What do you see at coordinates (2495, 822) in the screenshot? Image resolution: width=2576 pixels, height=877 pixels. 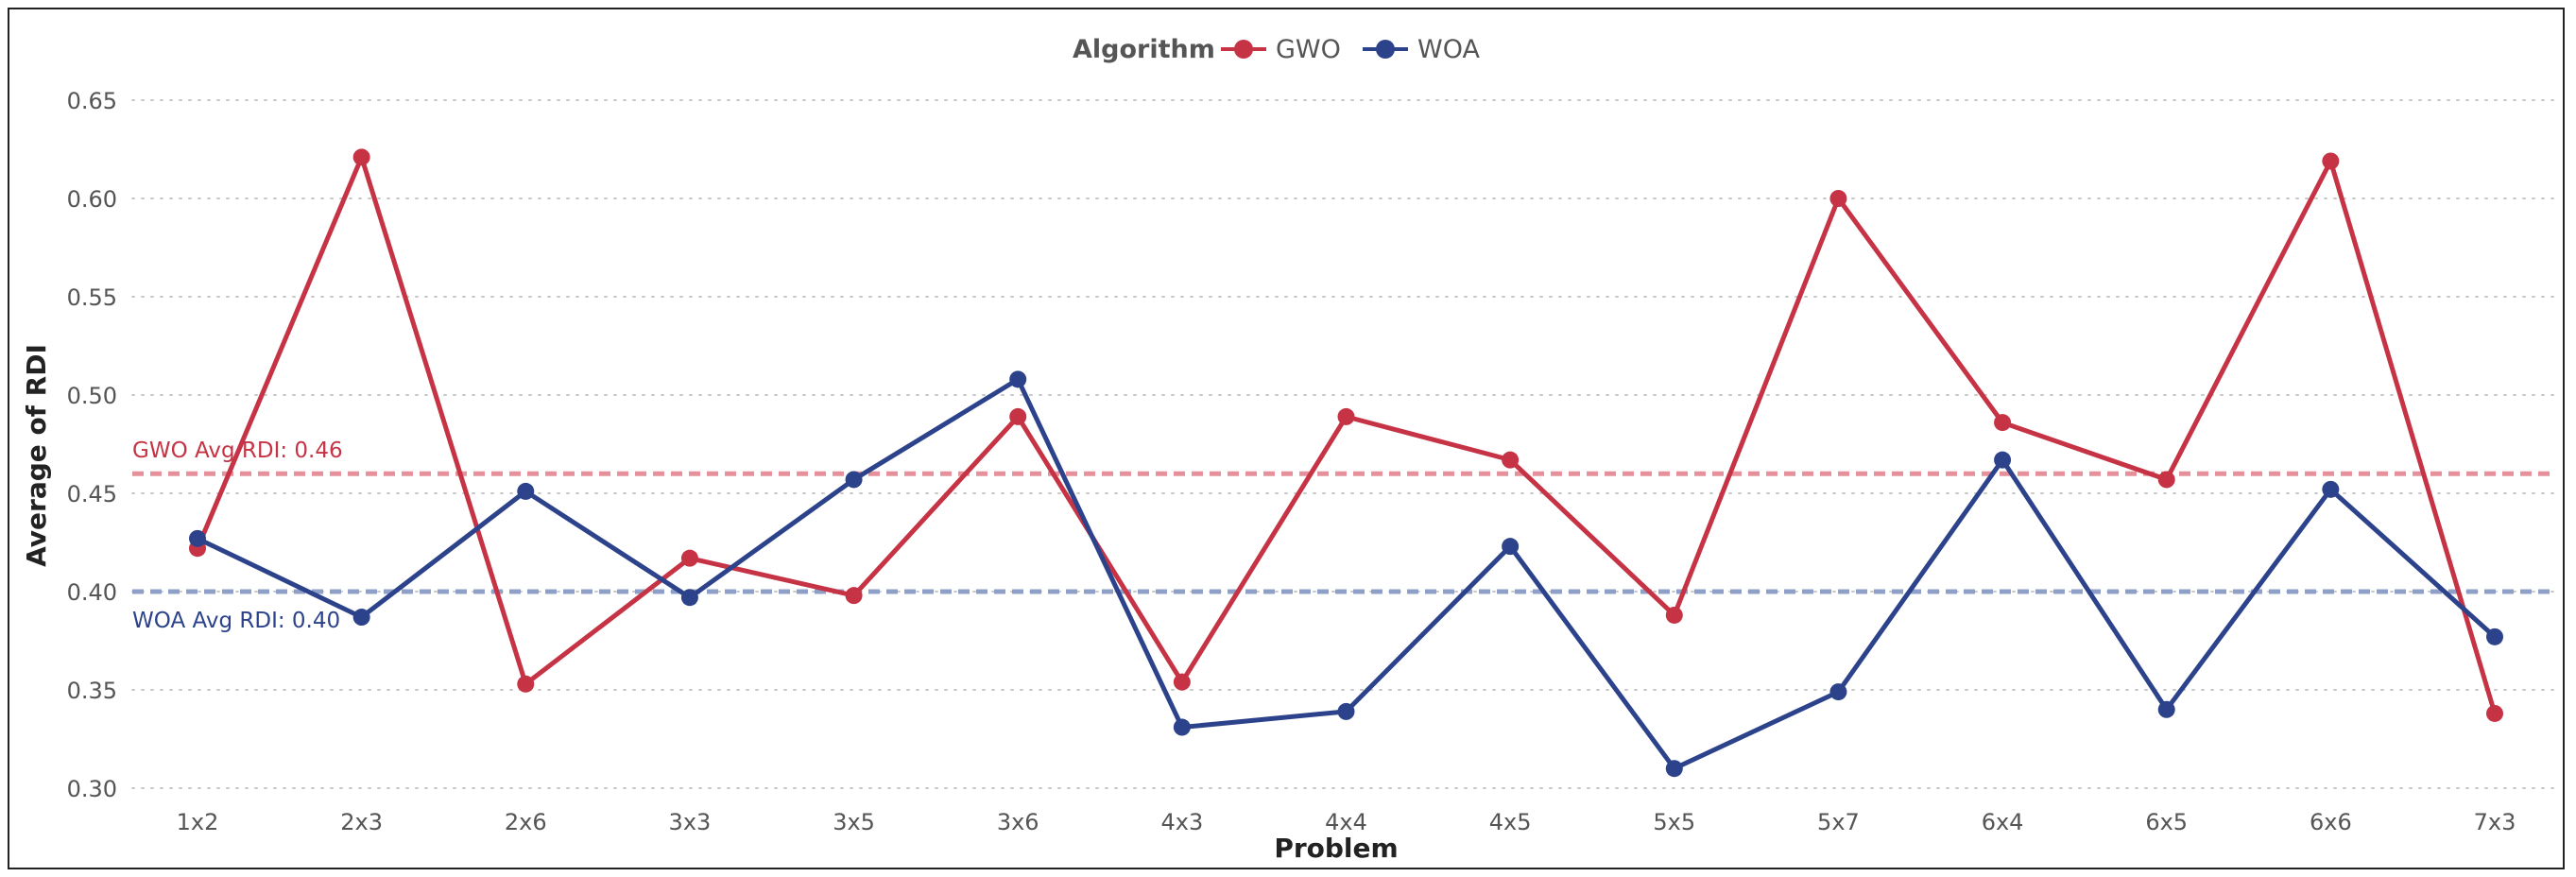 I see `x-tick-label: 7x3` at bounding box center [2495, 822].